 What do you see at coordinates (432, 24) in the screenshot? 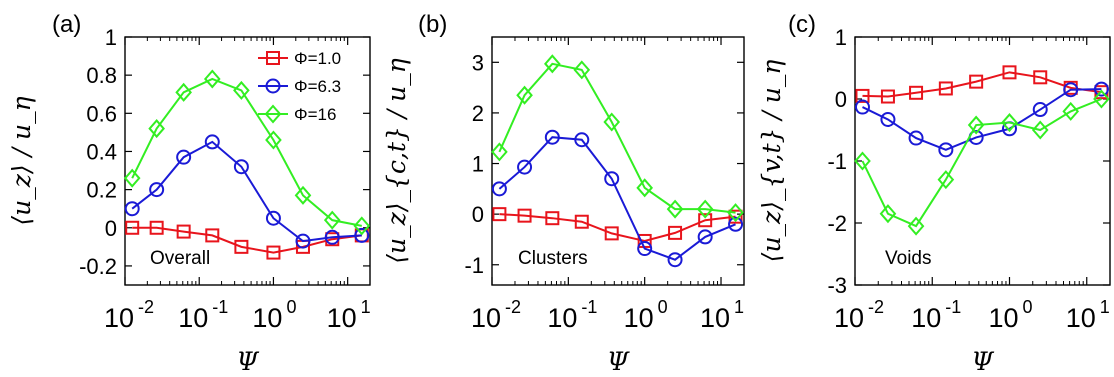
I see `panel-label: (b)` at bounding box center [432, 24].